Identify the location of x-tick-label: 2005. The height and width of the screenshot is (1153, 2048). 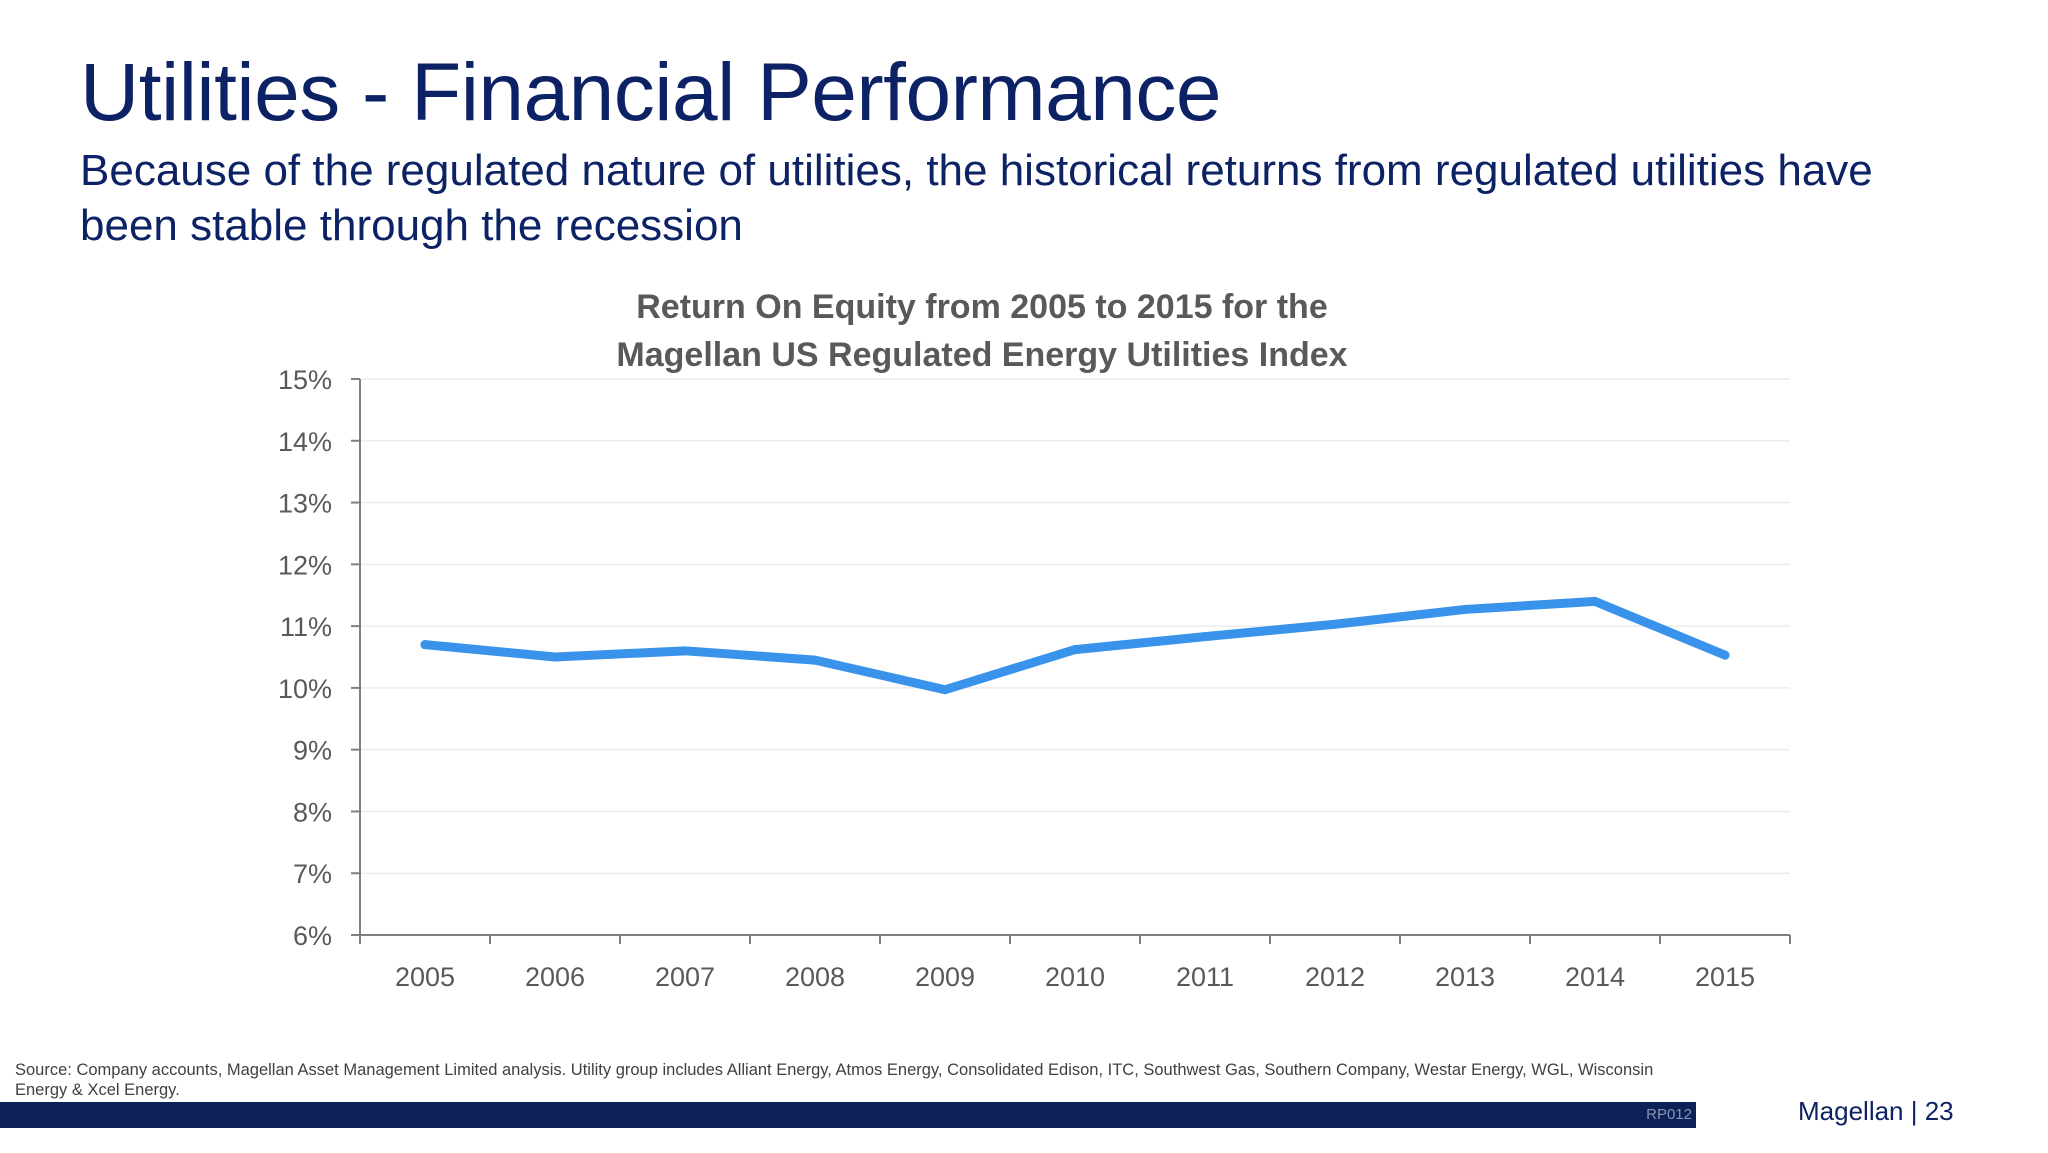
(425, 977).